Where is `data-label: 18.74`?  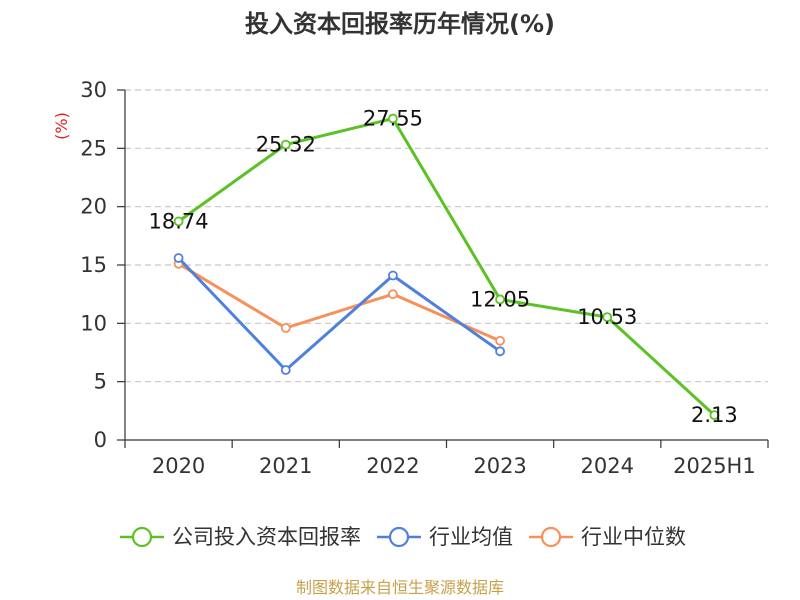 data-label: 18.74 is located at coordinates (179, 221).